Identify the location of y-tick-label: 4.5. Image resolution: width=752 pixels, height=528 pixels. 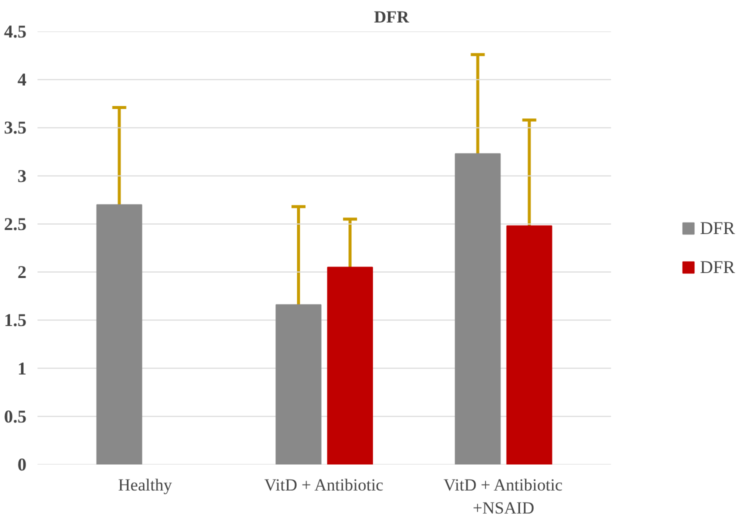
(15, 32).